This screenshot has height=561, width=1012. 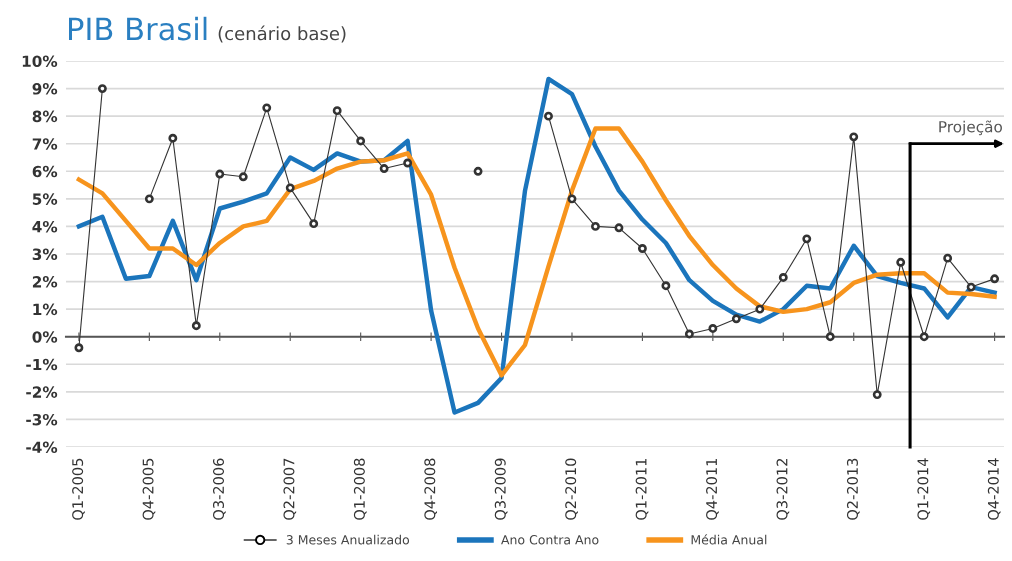 I want to click on y-tick-label: 8%, so click(x=45, y=116).